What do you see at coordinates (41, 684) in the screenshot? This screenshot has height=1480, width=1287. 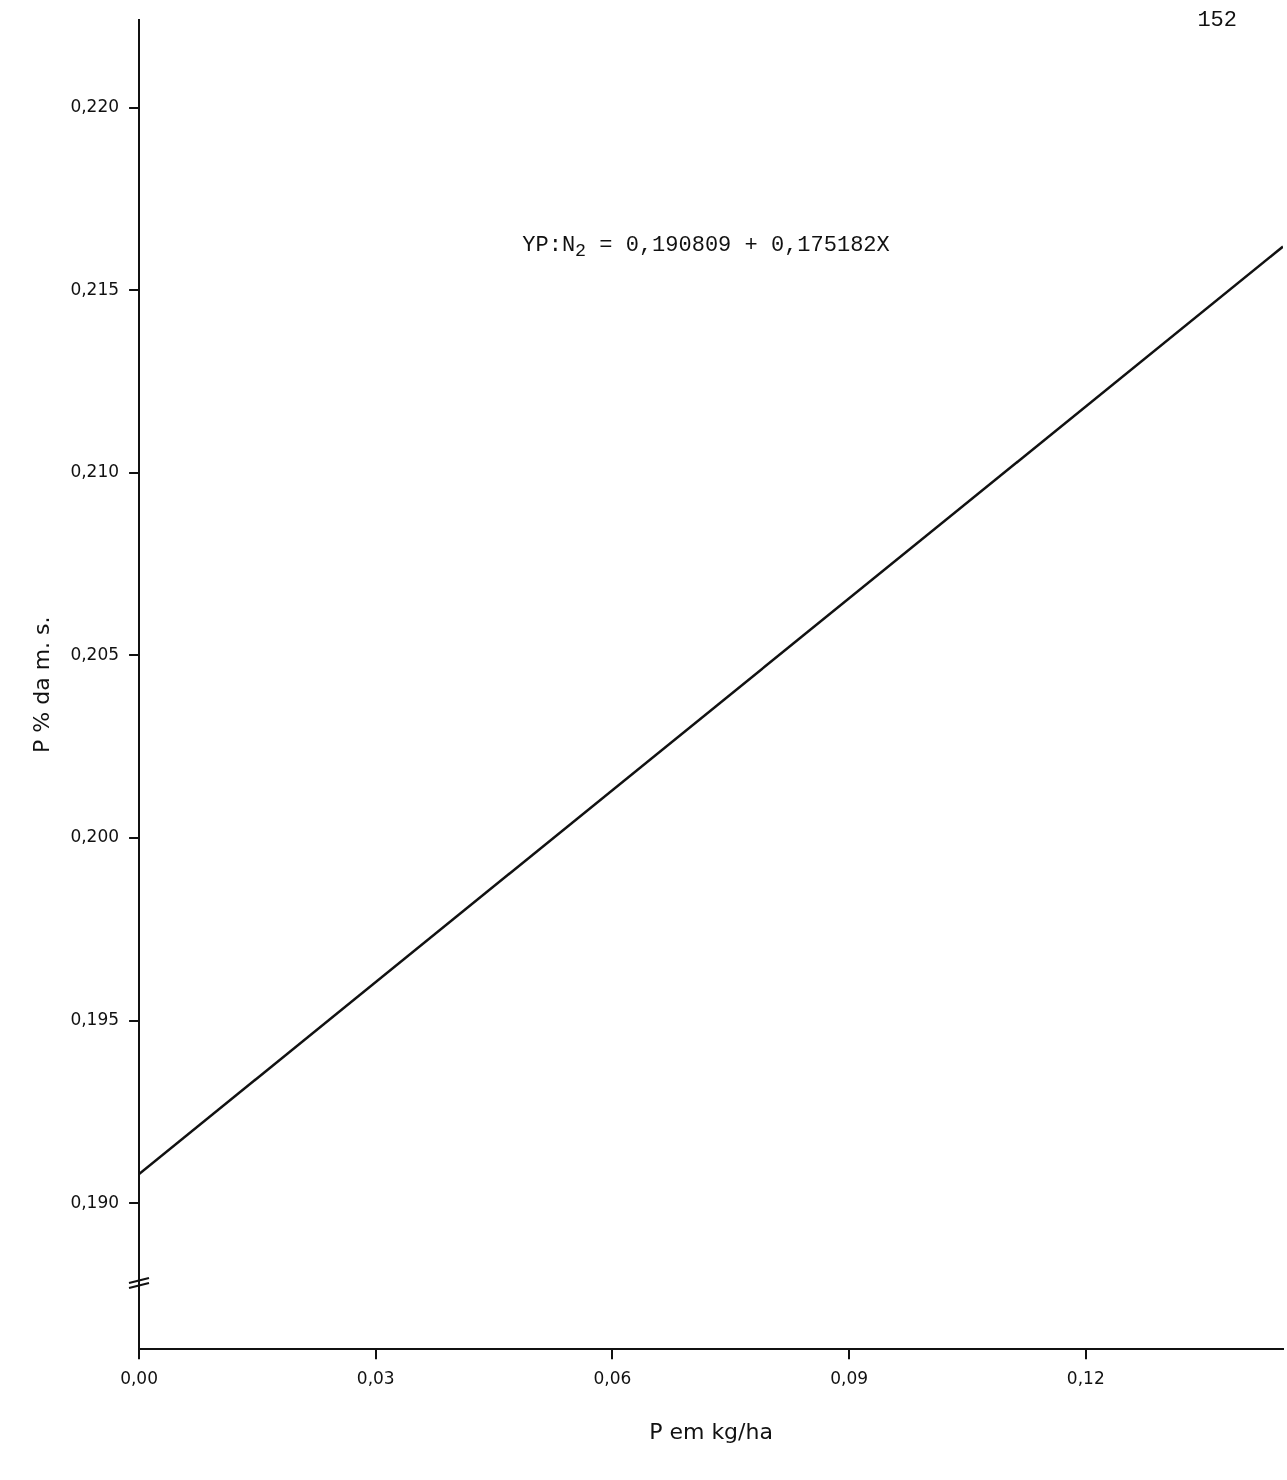 I see `y-axis-title: P % da m. s.` at bounding box center [41, 684].